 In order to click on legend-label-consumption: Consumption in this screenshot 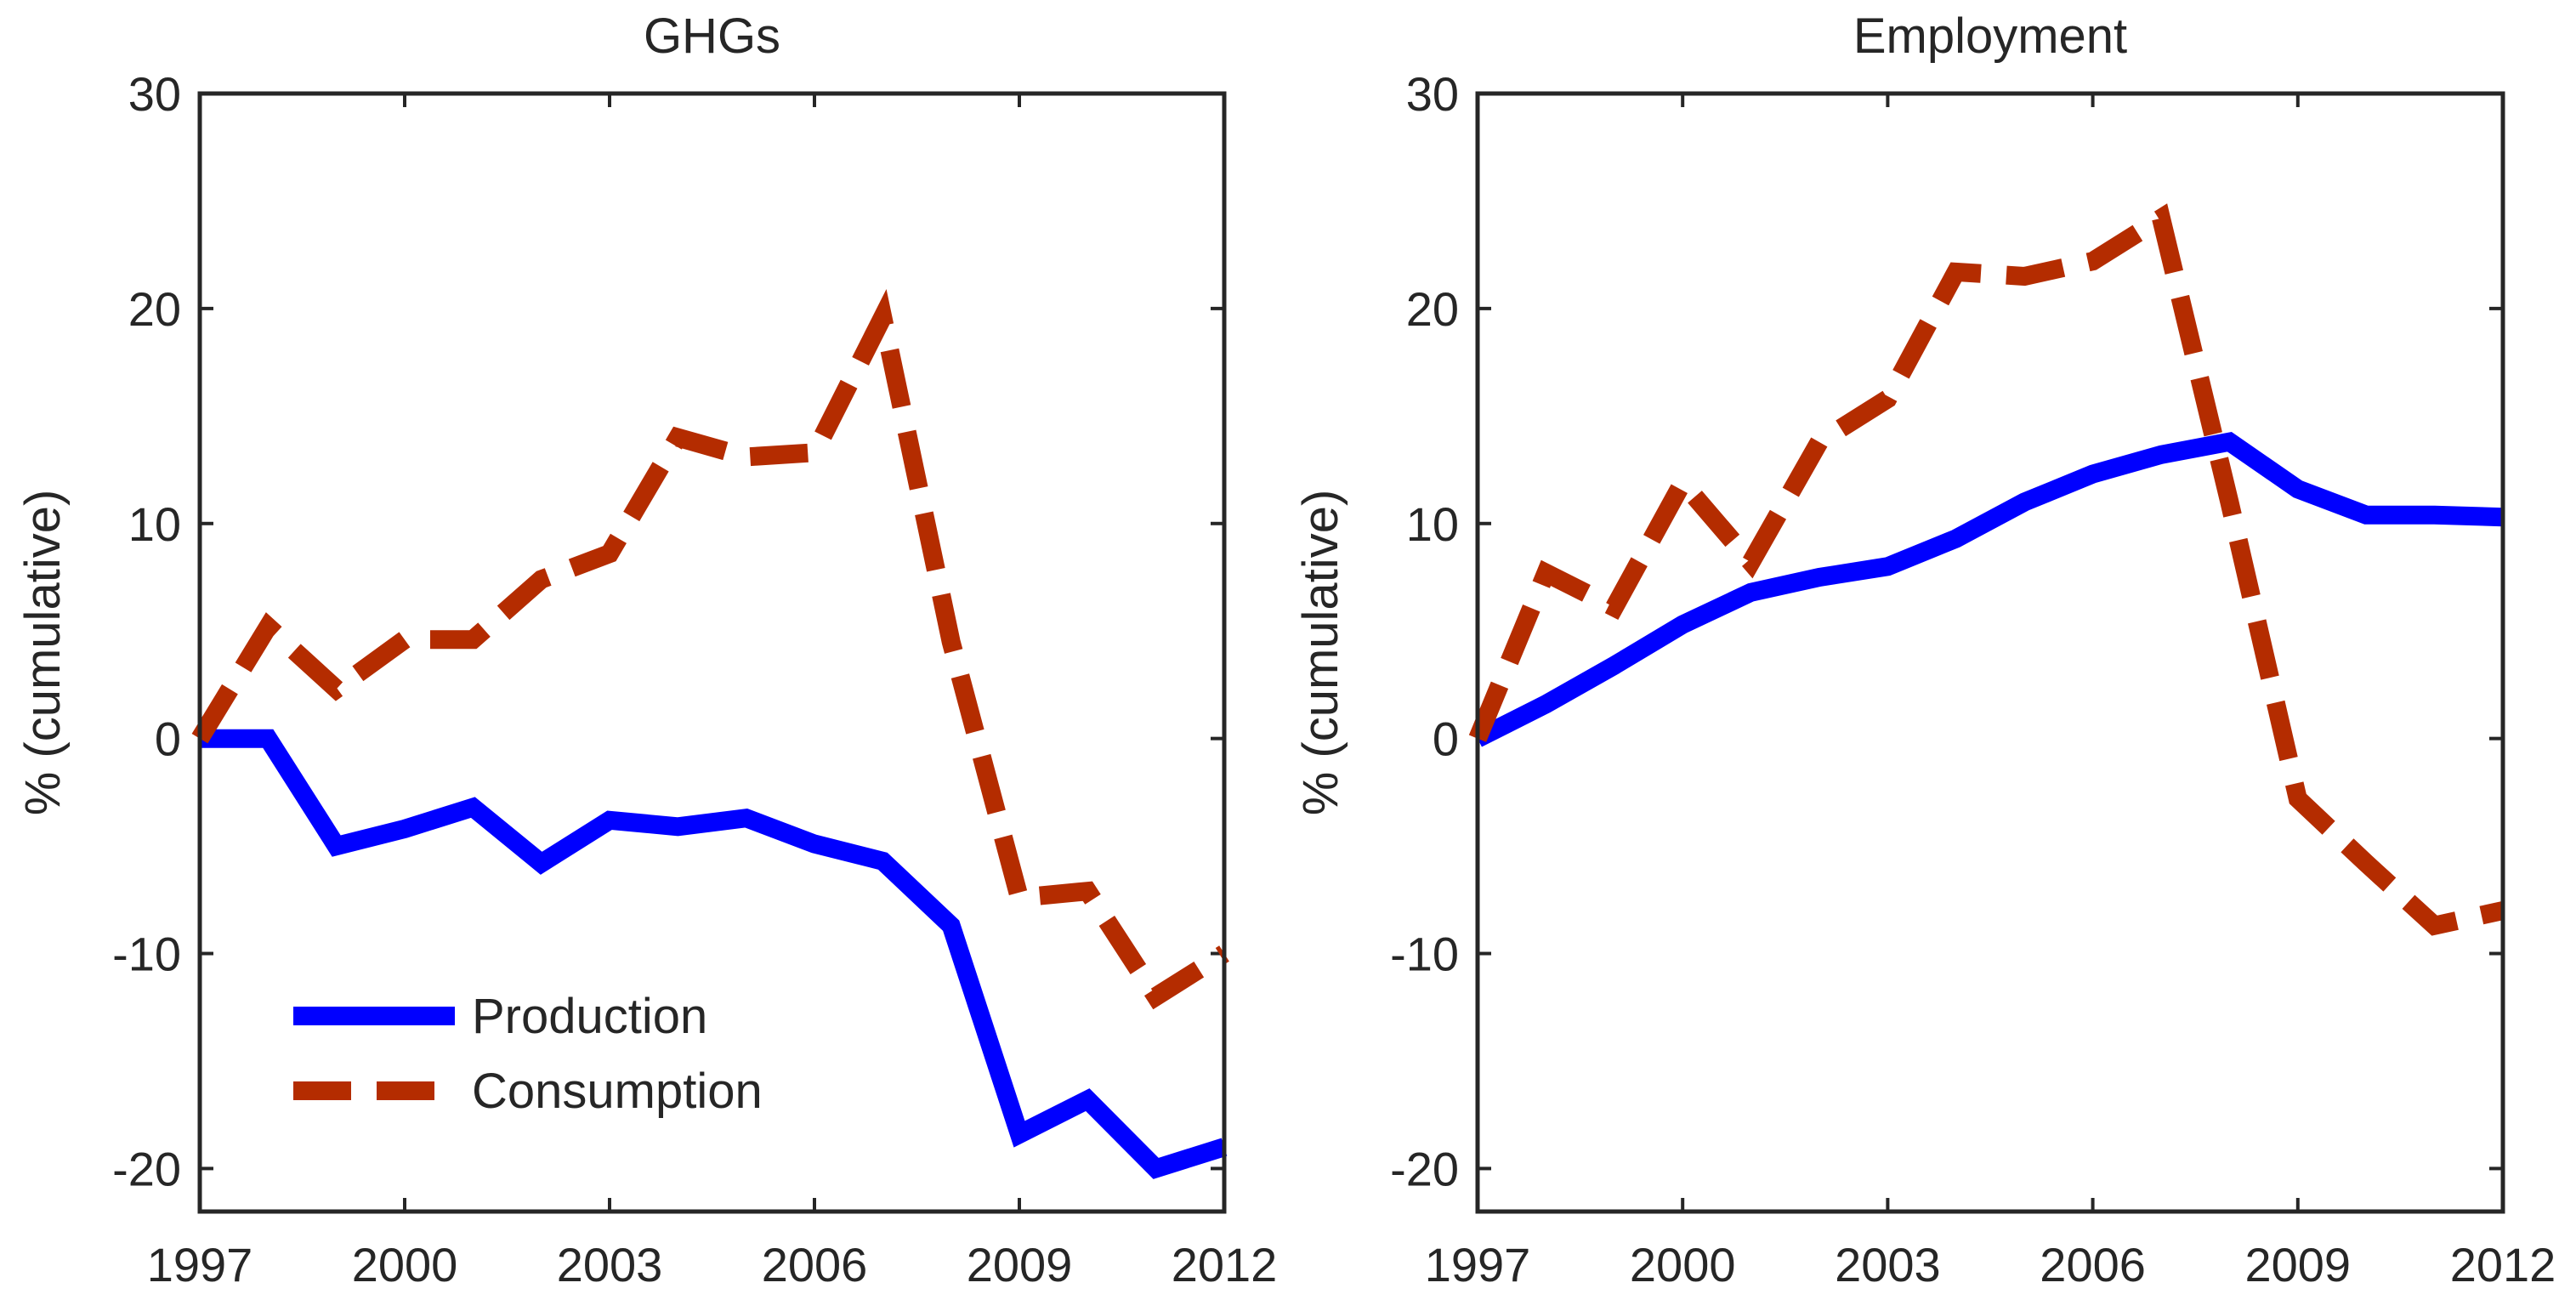, I will do `click(618, 1091)`.